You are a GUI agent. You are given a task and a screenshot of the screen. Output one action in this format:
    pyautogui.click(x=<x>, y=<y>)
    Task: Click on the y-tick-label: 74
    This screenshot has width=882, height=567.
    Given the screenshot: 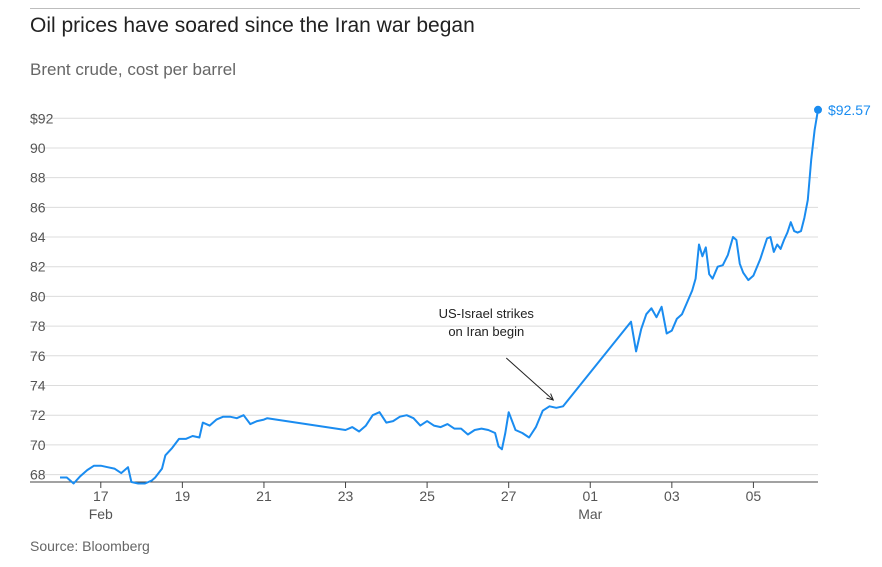 What is the action you would take?
    pyautogui.click(x=38, y=386)
    